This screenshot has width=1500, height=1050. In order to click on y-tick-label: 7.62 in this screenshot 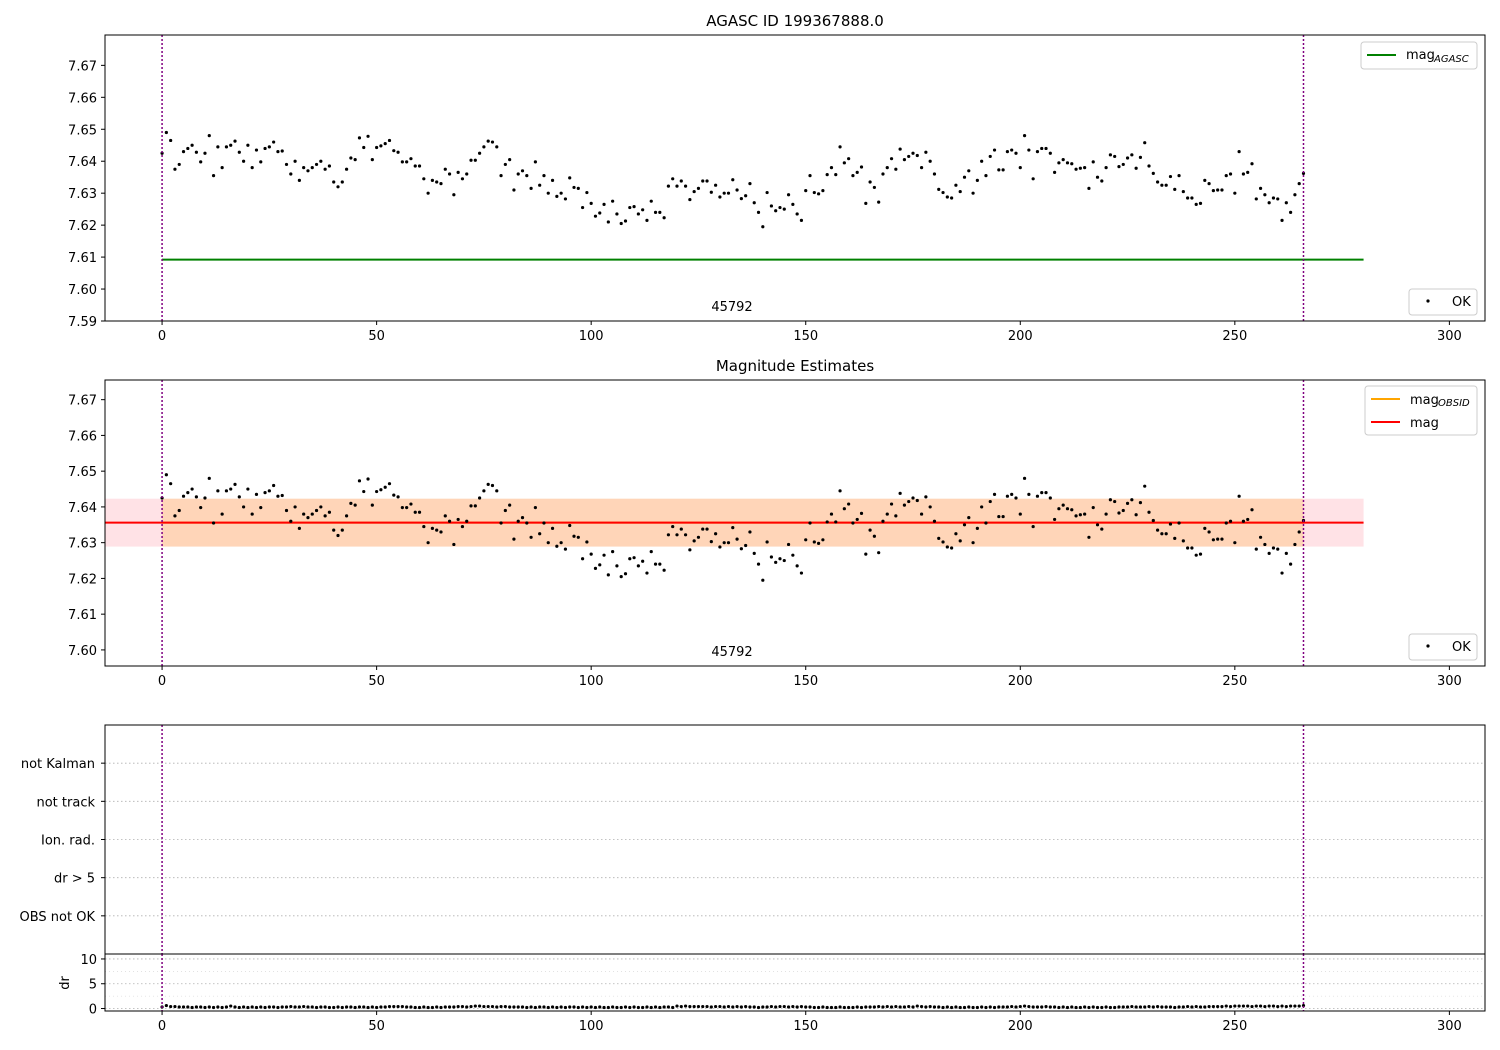, I will do `click(82, 579)`.